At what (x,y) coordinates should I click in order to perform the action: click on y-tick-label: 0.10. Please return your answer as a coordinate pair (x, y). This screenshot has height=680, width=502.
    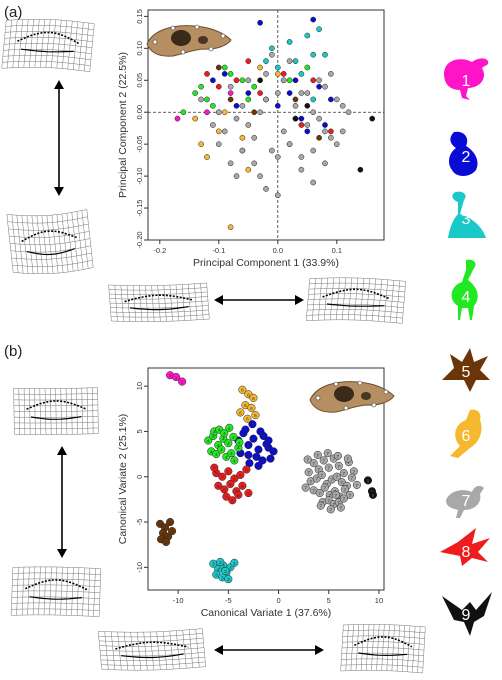
    Looking at the image, I should click on (139, 48).